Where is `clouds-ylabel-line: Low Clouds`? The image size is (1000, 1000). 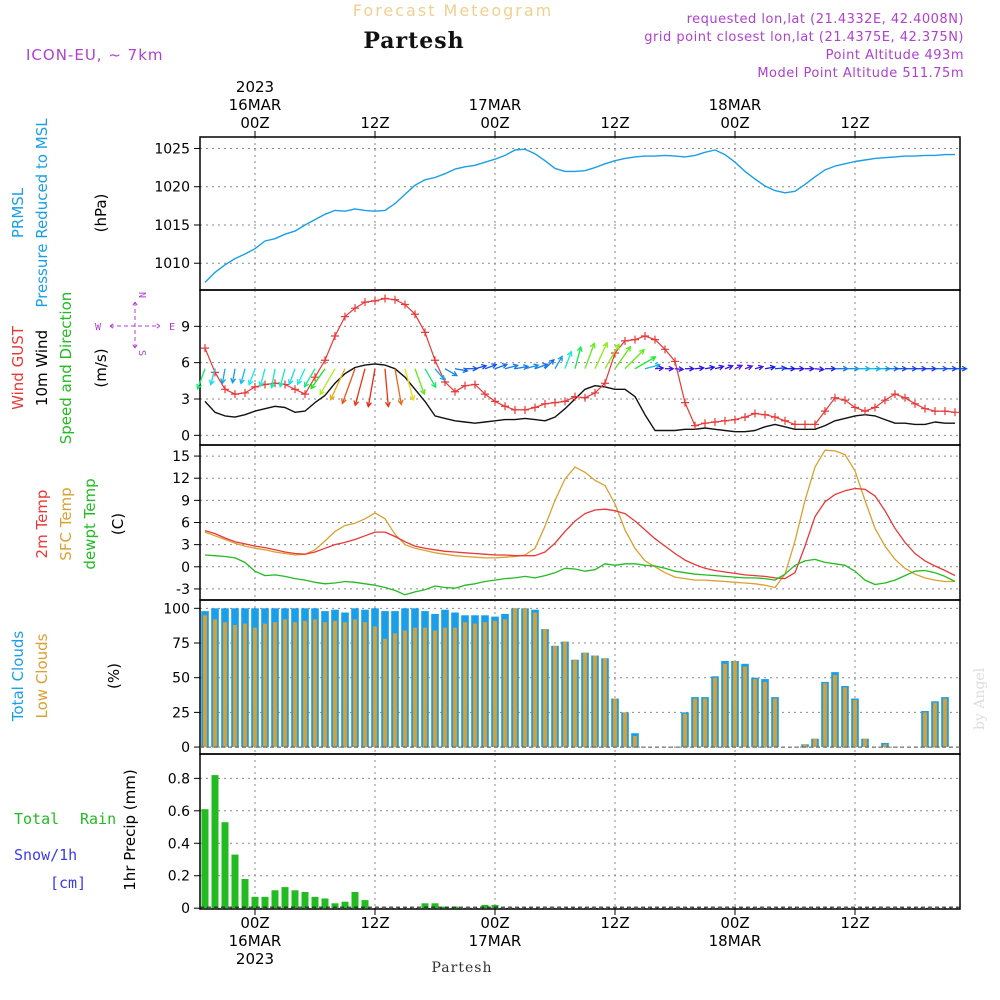
clouds-ylabel-line: Low Clouds is located at coordinates (42, 675).